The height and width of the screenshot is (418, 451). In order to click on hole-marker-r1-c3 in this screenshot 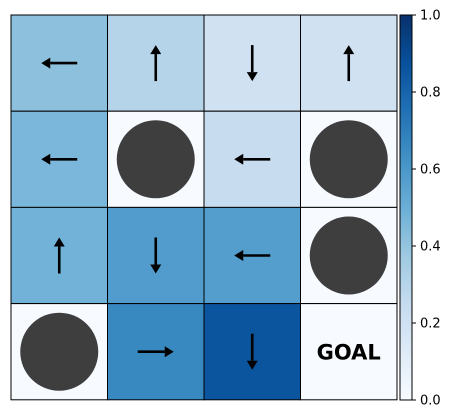, I will do `click(348, 159)`.